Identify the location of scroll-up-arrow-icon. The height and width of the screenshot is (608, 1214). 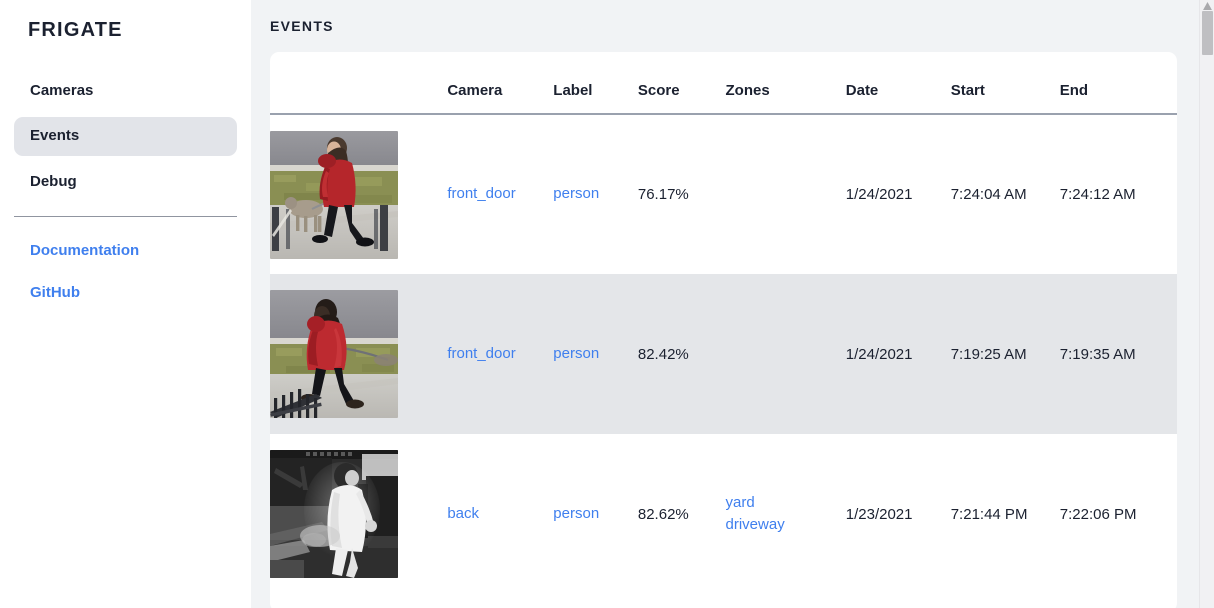
(1207, 6).